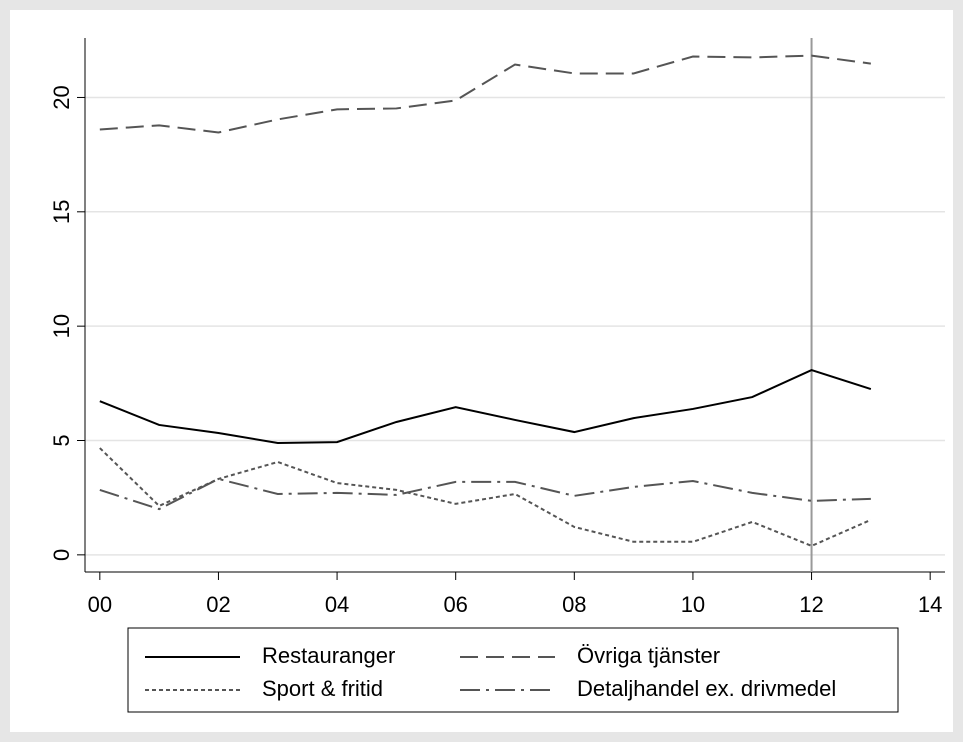 The height and width of the screenshot is (742, 963). Describe the element at coordinates (100, 604) in the screenshot. I see `x-tick-label: 00` at that location.